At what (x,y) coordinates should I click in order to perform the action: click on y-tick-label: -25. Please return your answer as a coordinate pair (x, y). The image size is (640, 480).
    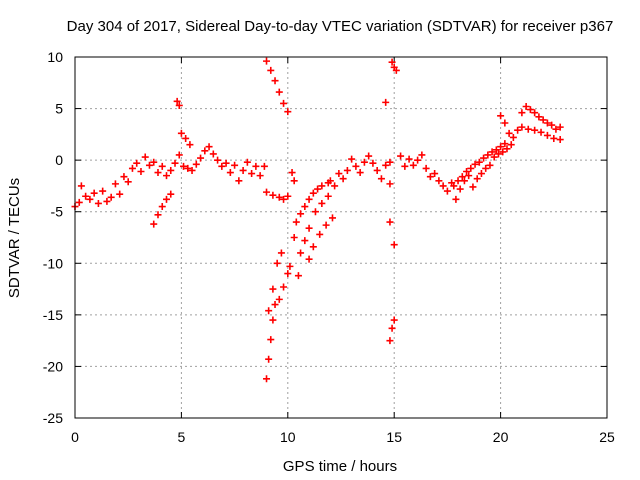
    Looking at the image, I should click on (53, 418).